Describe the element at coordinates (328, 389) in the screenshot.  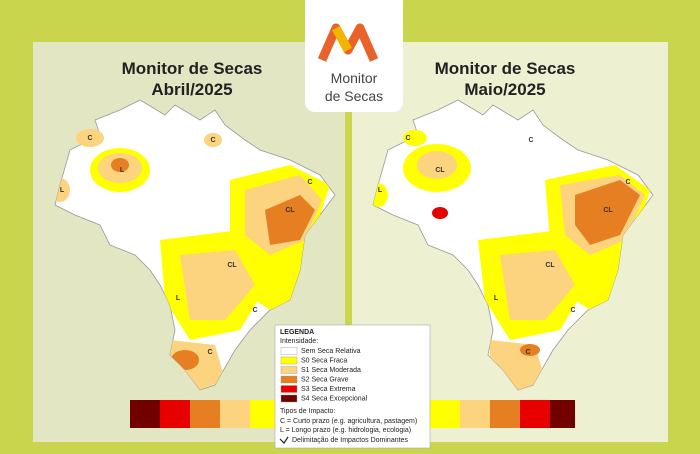
I see `legend-label: S3 Seca Extrema` at that location.